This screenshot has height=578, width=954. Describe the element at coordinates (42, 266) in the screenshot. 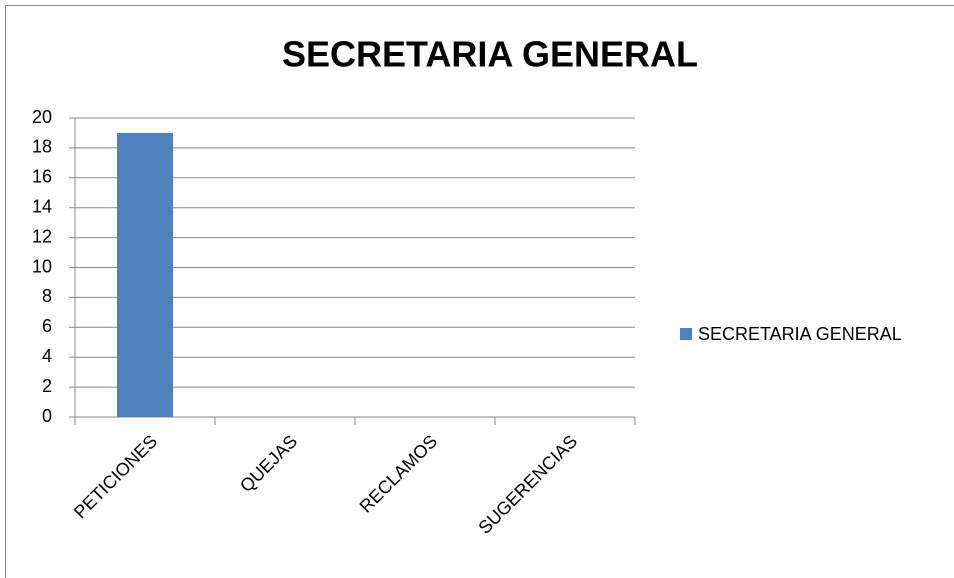

I see `y-tick-label: 10` at that location.